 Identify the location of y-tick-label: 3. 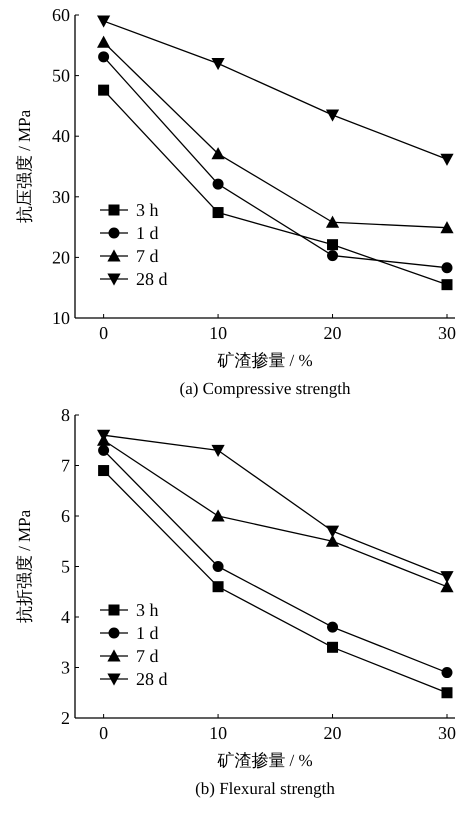
(65, 668).